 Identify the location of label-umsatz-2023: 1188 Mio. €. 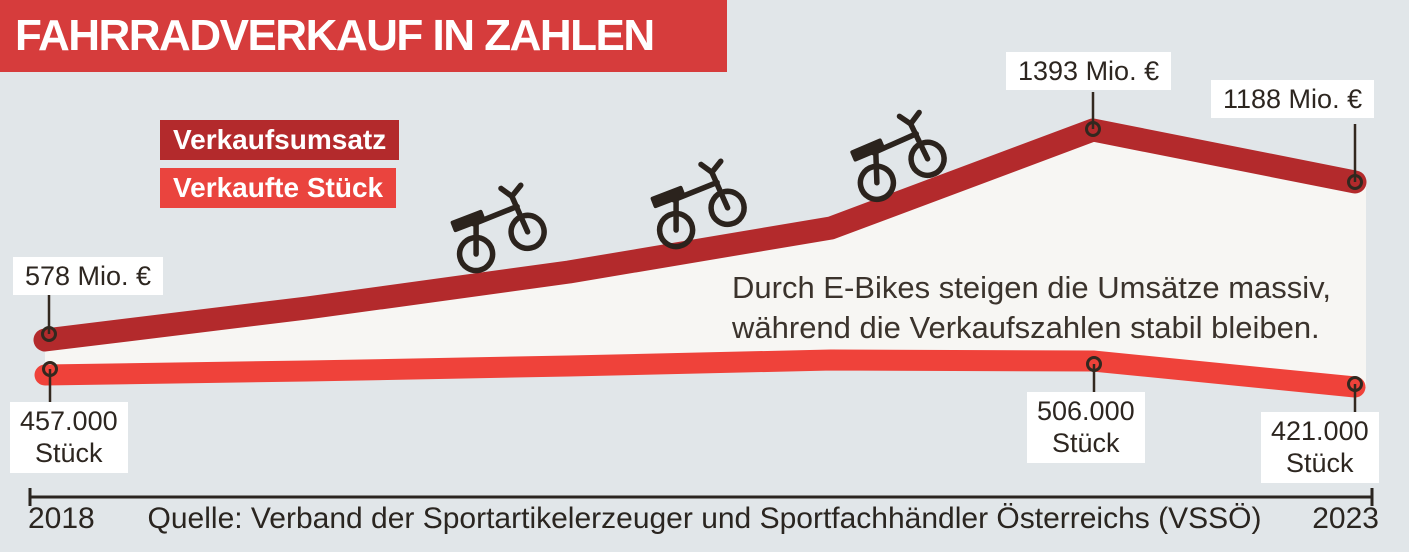
(1293, 99).